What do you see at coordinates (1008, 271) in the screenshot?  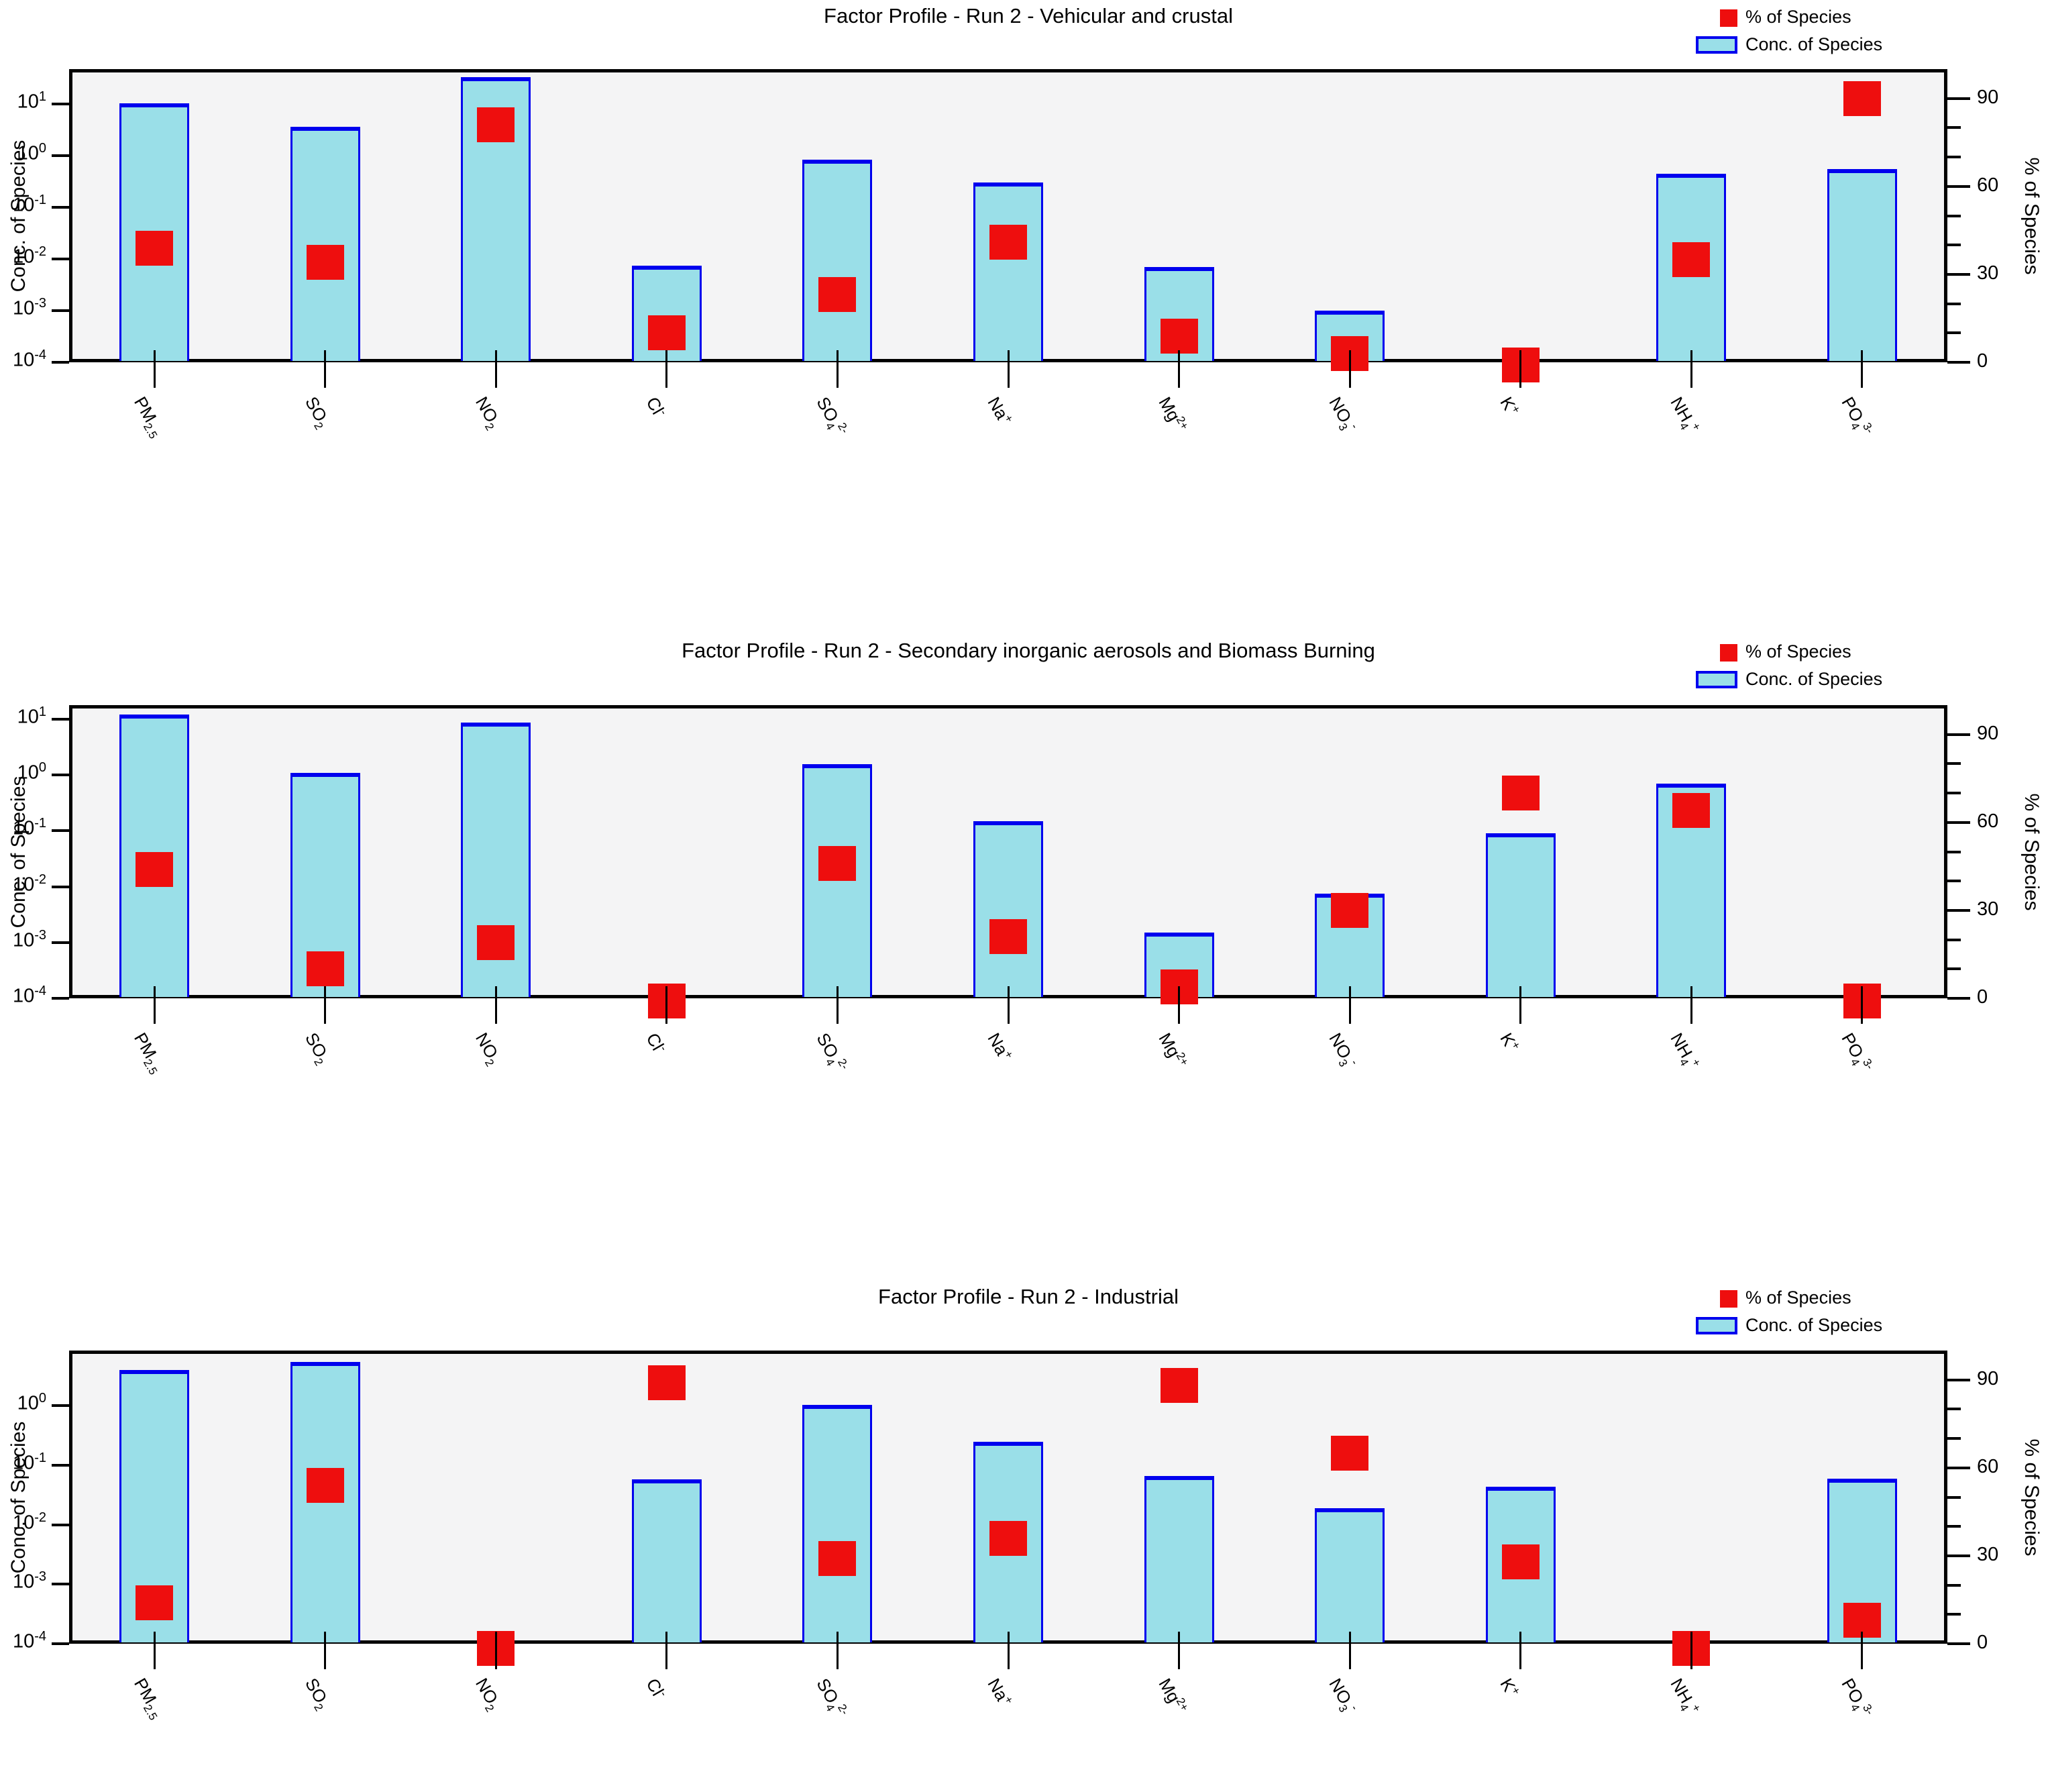 I see `bar-Na+` at bounding box center [1008, 271].